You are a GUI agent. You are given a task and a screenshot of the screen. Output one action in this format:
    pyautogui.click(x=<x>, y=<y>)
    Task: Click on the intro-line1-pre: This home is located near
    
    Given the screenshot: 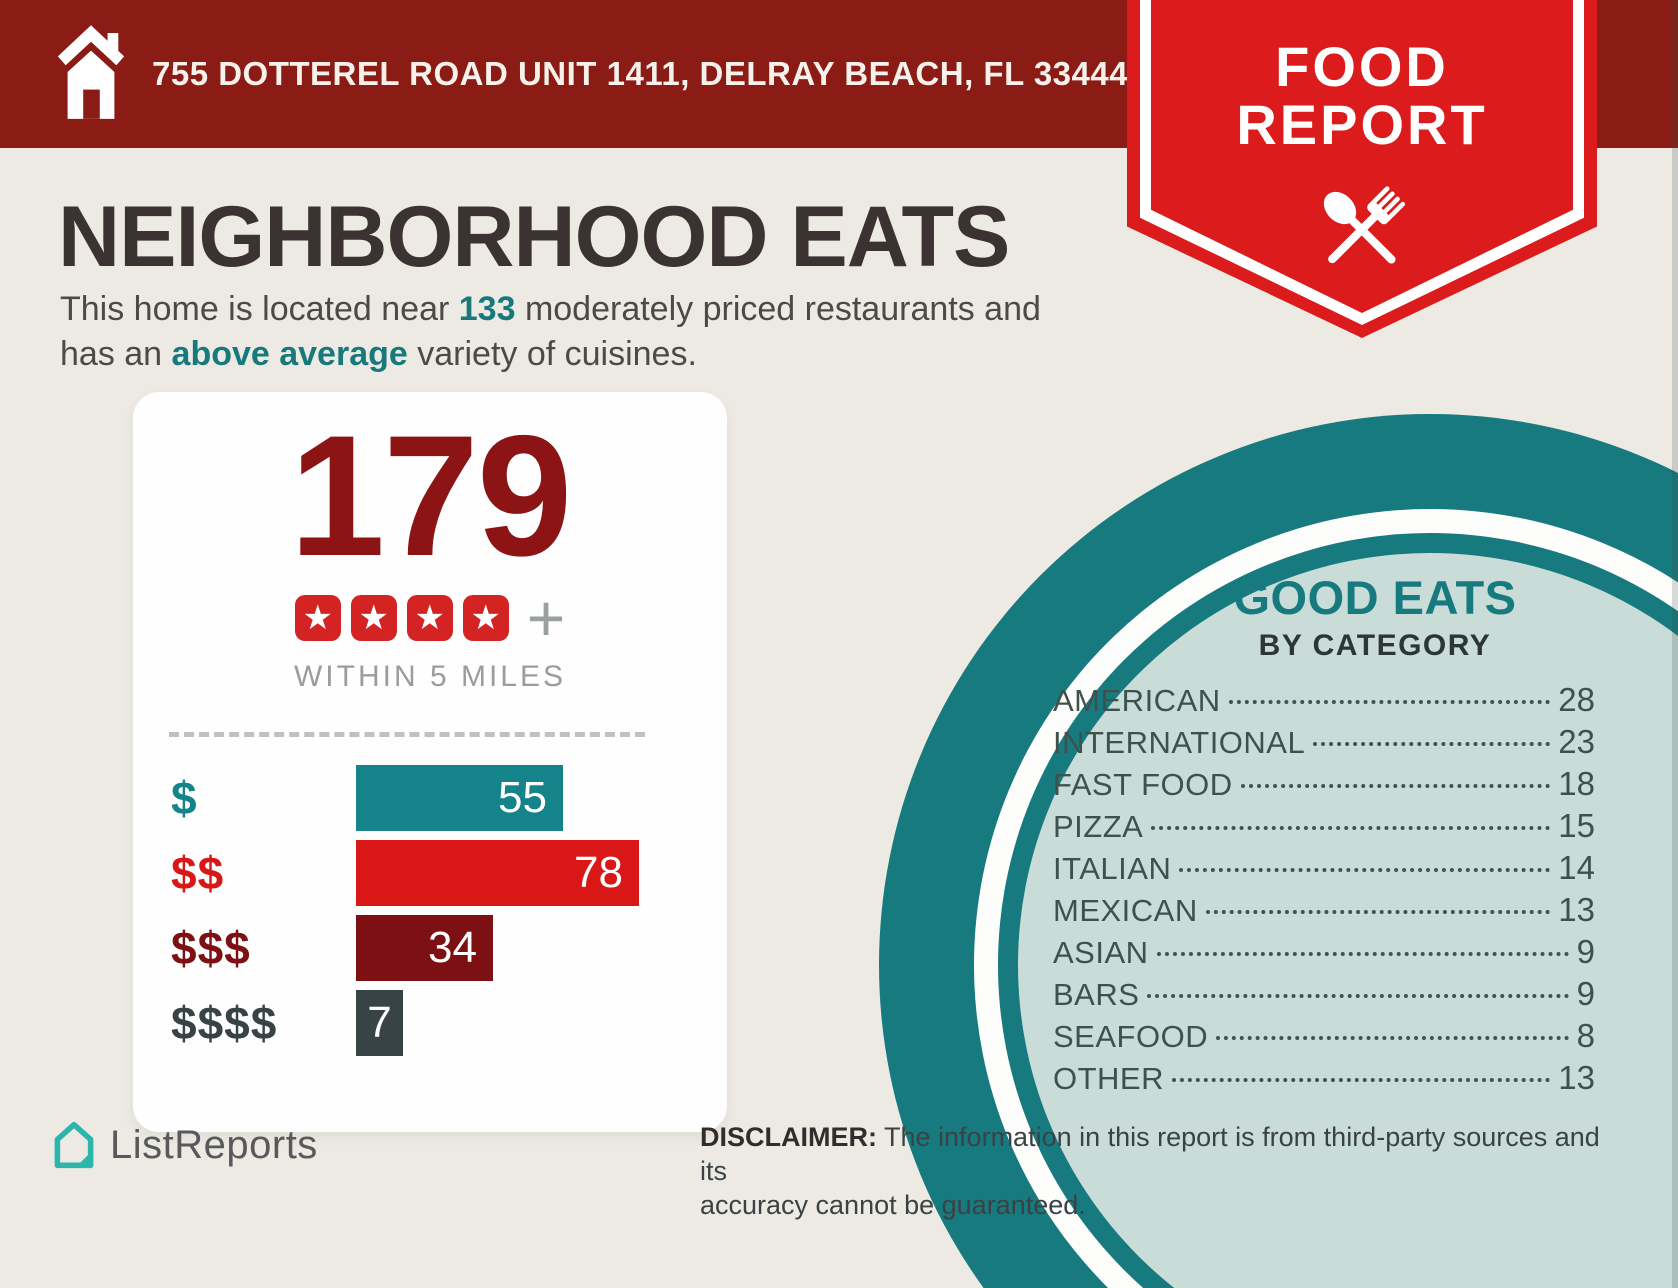 What is the action you would take?
    pyautogui.click(x=259, y=309)
    